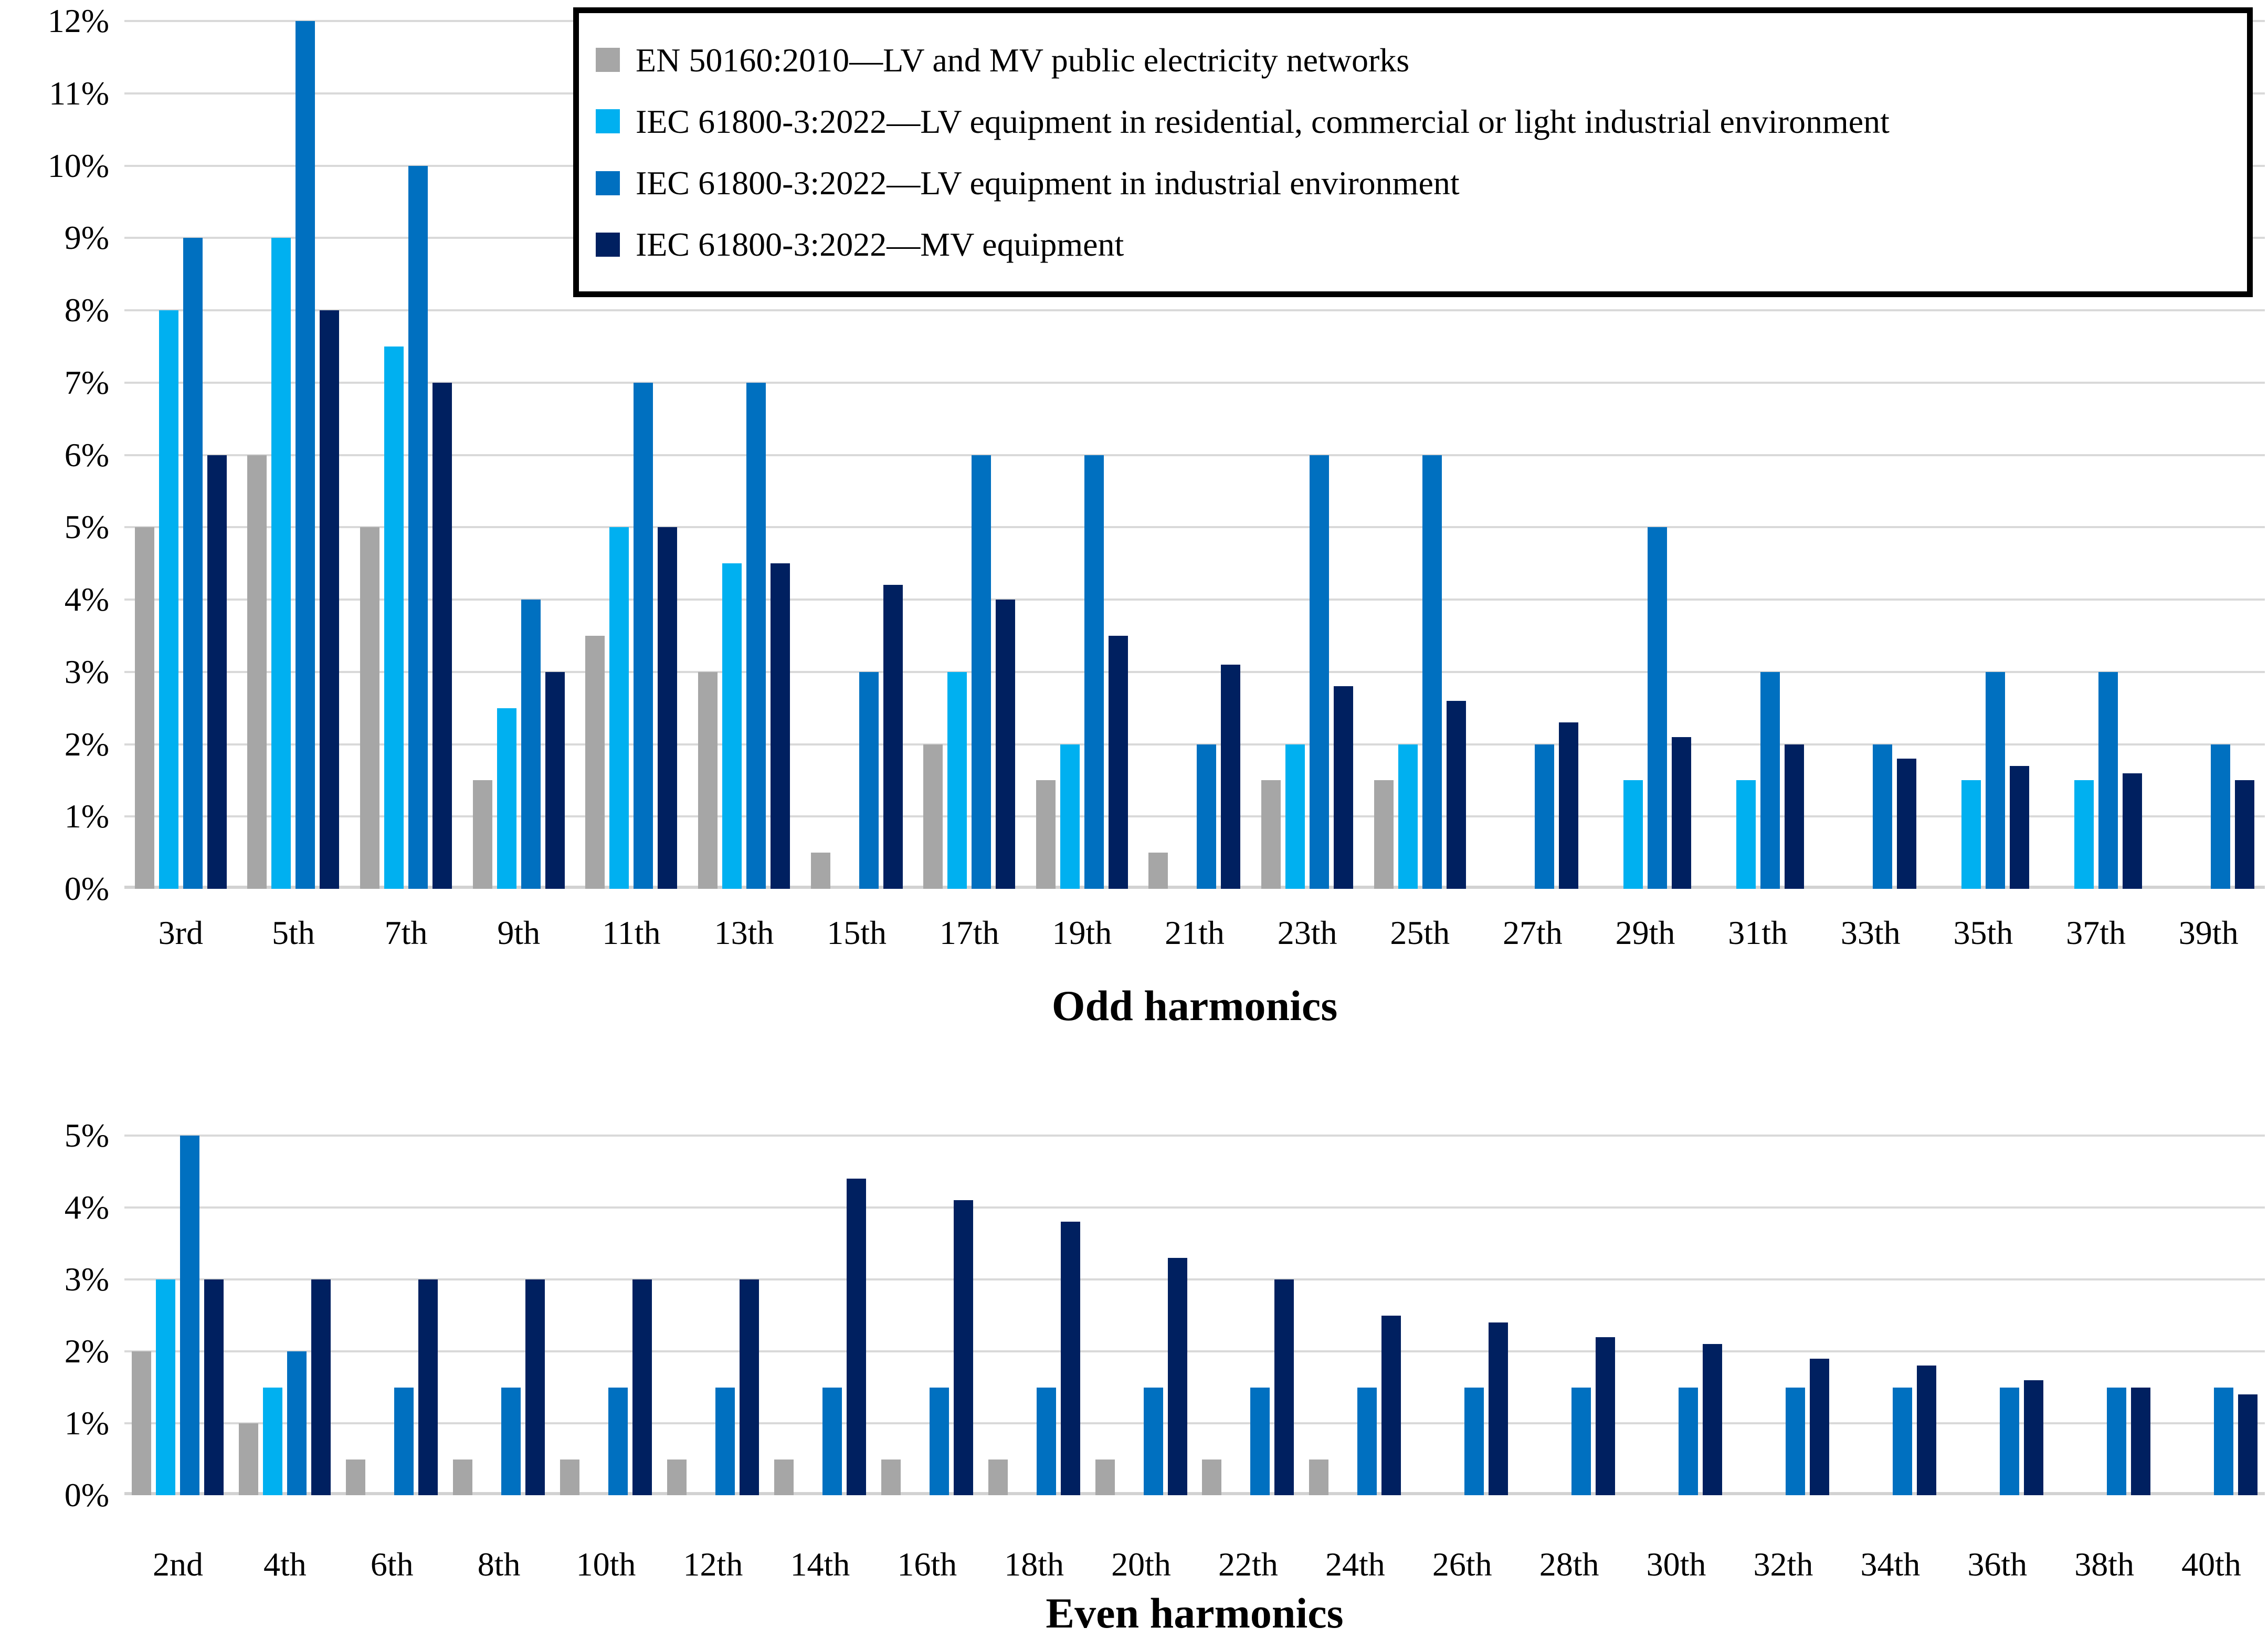  What do you see at coordinates (880, 244) in the screenshot?
I see `legend-item-label: IEC 61800-3:2022—MV equipment` at bounding box center [880, 244].